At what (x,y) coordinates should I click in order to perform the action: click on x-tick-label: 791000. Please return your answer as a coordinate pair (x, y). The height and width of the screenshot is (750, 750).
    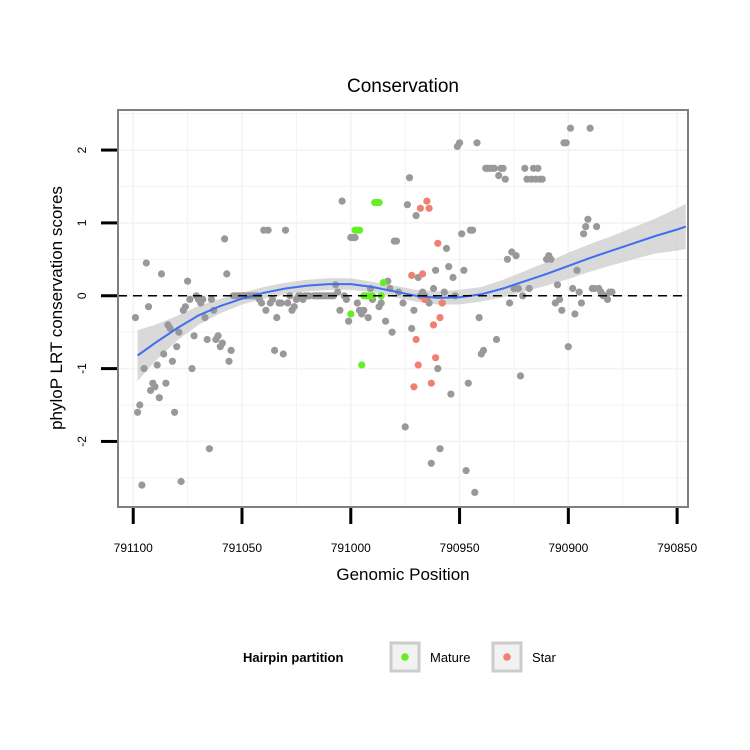
    Looking at the image, I should click on (351, 548).